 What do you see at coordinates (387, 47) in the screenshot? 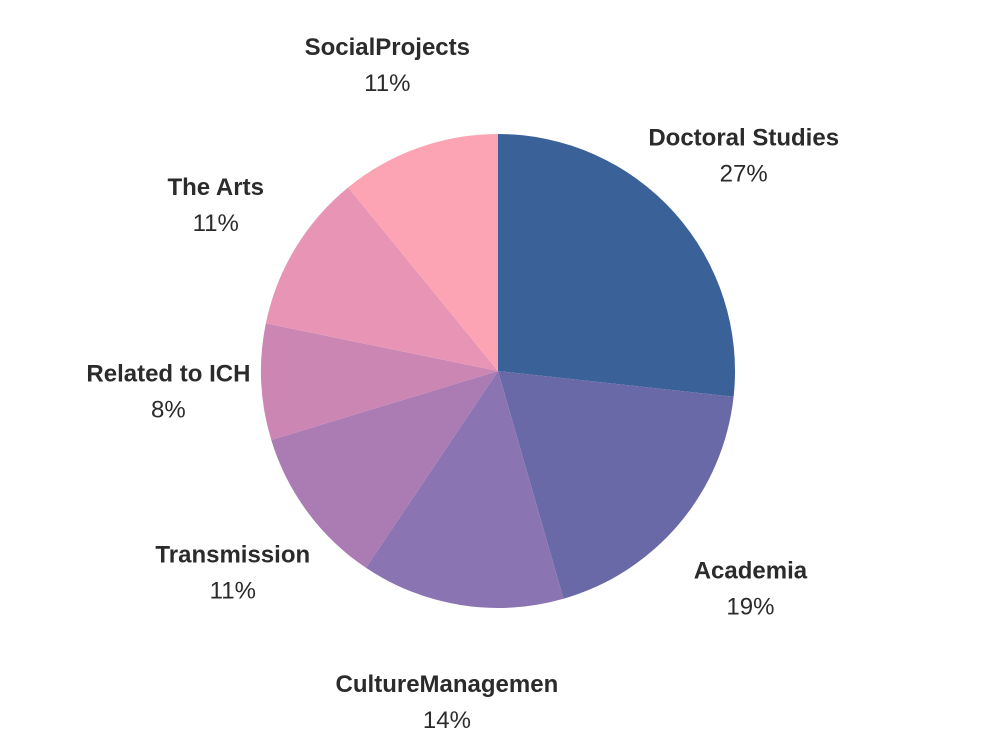
I see `slice-label-socialprojects: SocialProjects` at bounding box center [387, 47].